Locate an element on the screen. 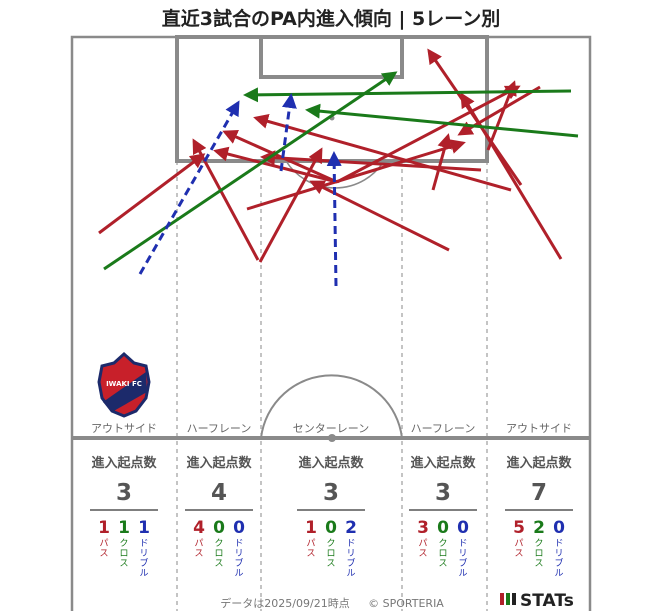 The height and width of the screenshot is (611, 663). footer-timestamp: データは2025/09/21時点 is located at coordinates (284, 603).